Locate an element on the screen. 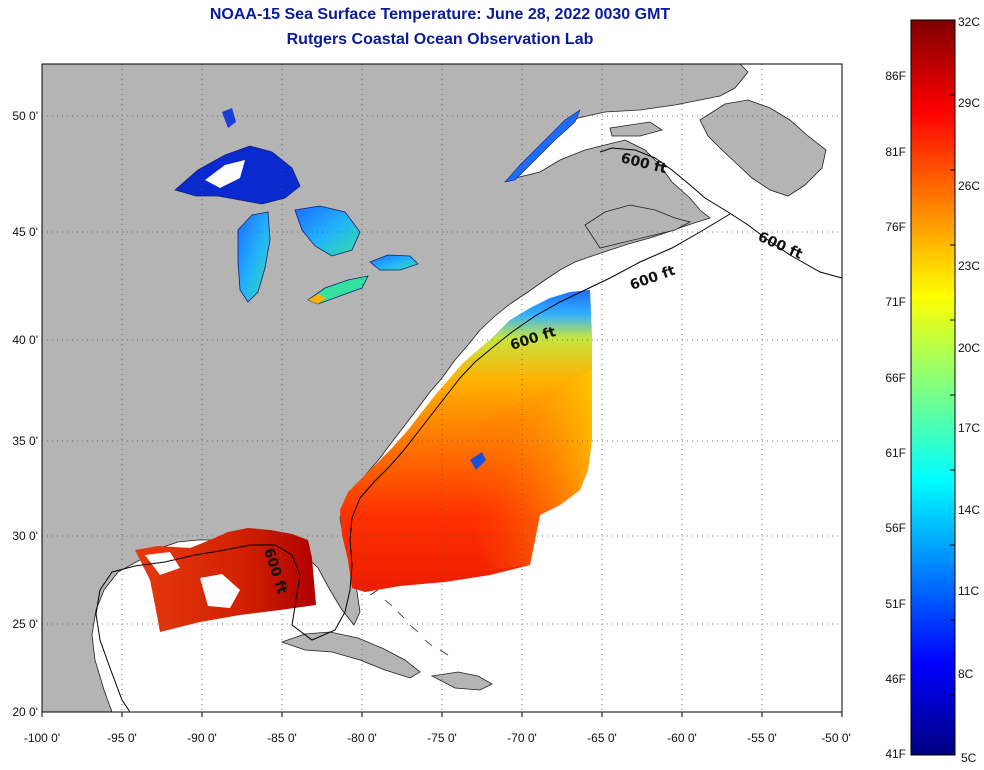 The width and height of the screenshot is (984, 770). x-tick-label: -80 0' is located at coordinates (362, 738).